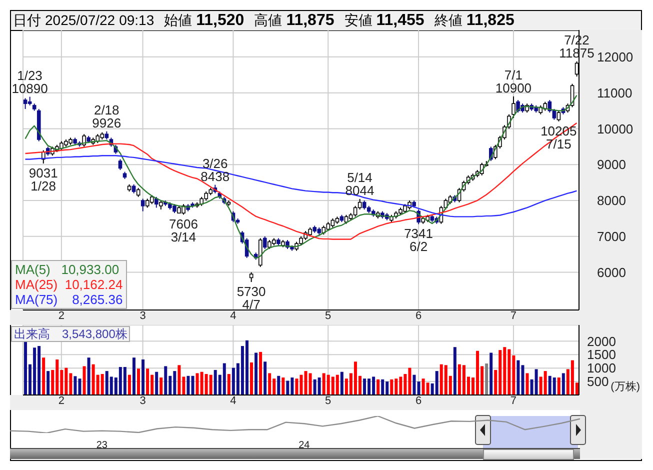 This screenshot has height=470, width=653. Describe the element at coordinates (263, 20) in the screenshot. I see `chart-title: 日付 2025/07/22 09:13 始値 11,520 高値 11,875 安値 11,455 終値 11,825` at that location.